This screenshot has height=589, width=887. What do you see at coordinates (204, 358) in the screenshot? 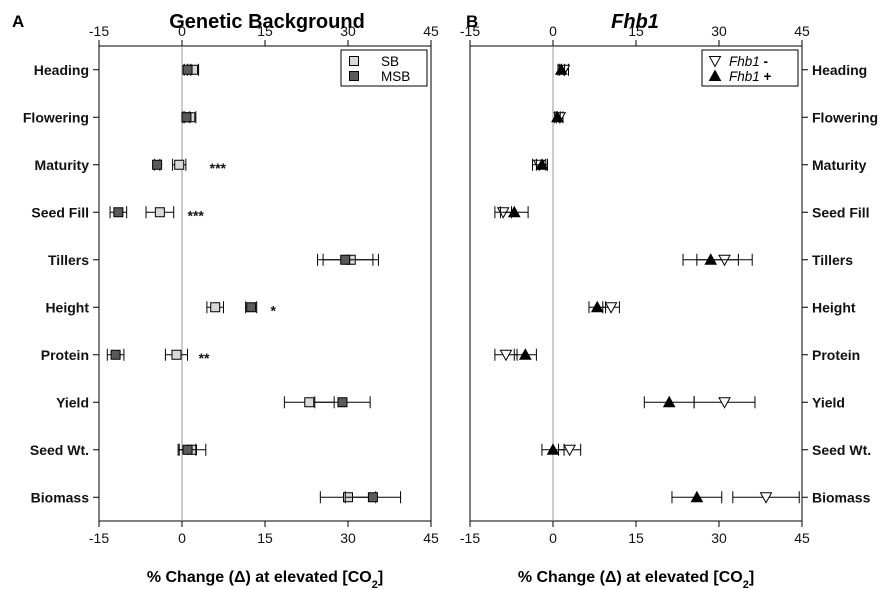
I see `significance-label: **` at bounding box center [204, 358].